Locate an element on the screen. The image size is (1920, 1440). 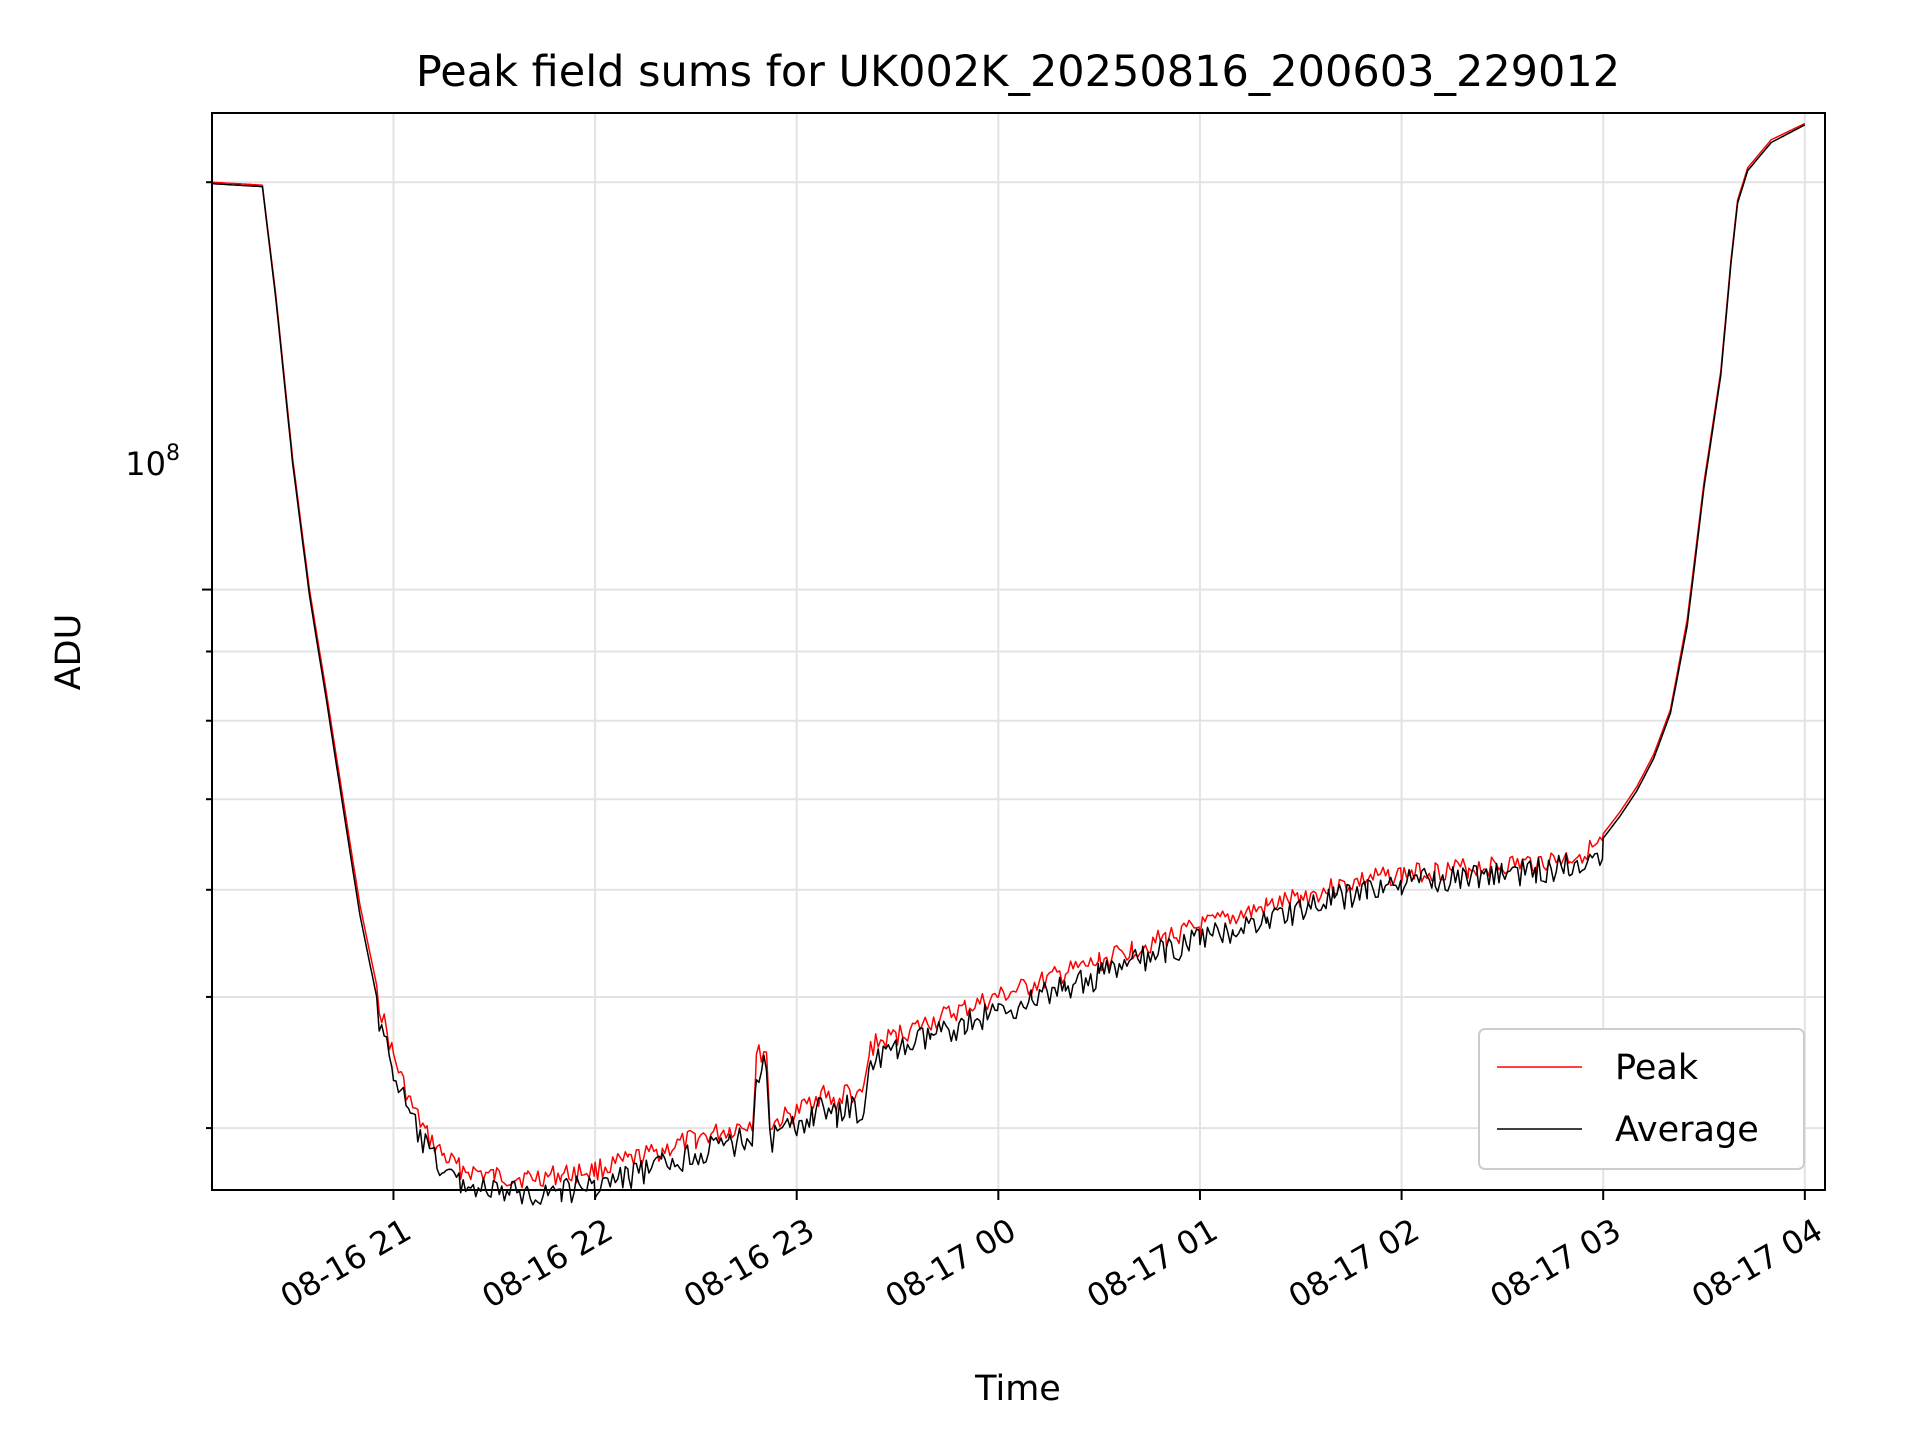
svg-text: 108 is located at coordinates (152, 462).